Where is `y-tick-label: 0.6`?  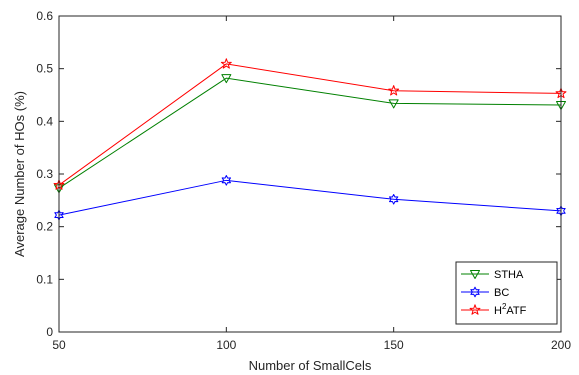 y-tick-label: 0.6 is located at coordinates (44, 16).